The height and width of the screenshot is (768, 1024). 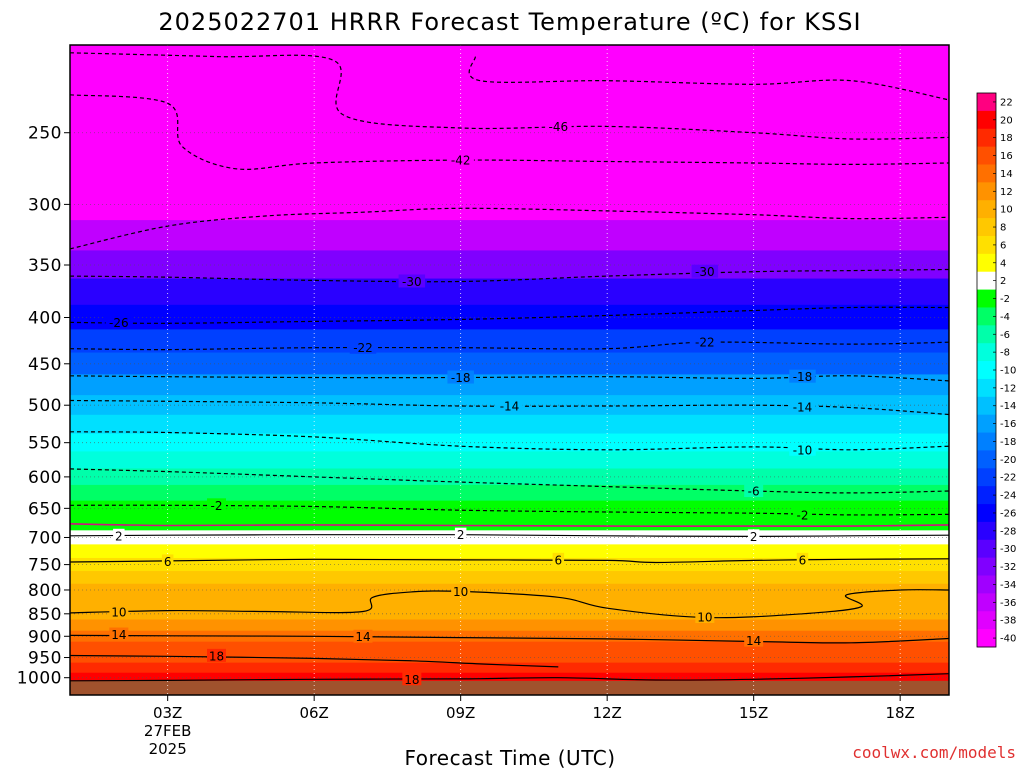 I want to click on contour-label: 2, so click(x=119, y=536).